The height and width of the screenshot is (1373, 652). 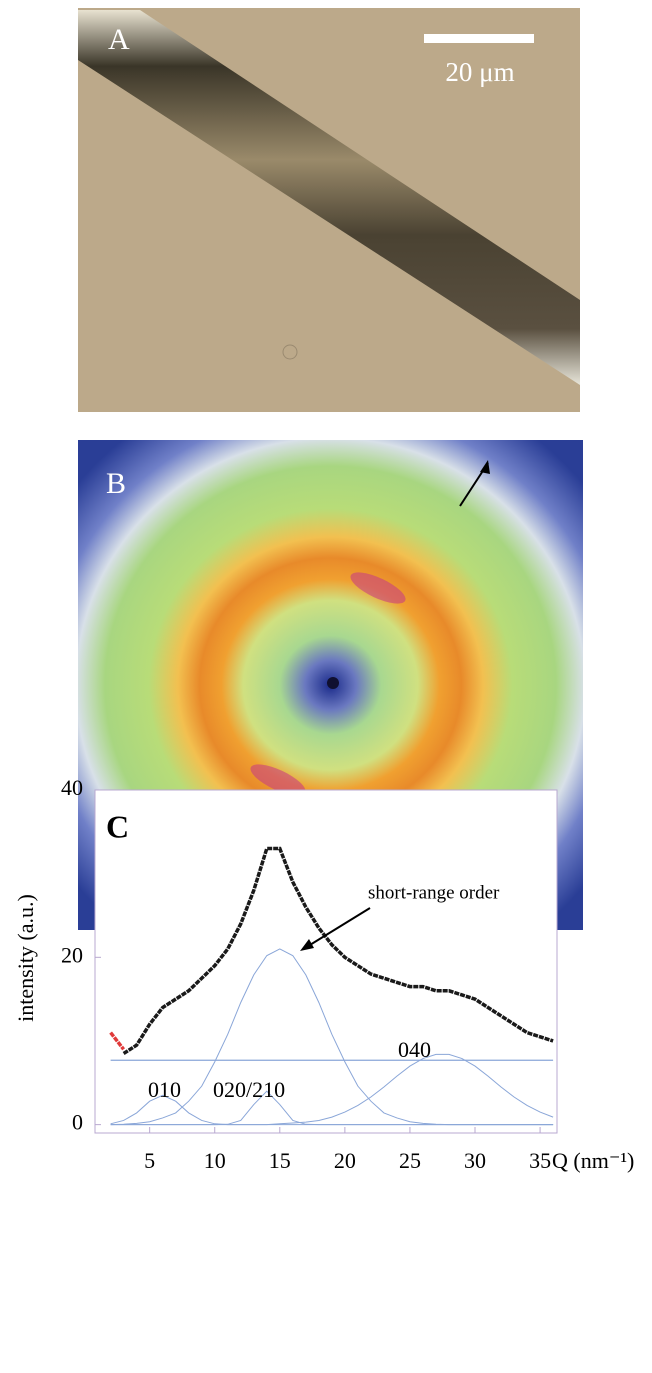 I want to click on scale-bar, so click(x=479, y=38).